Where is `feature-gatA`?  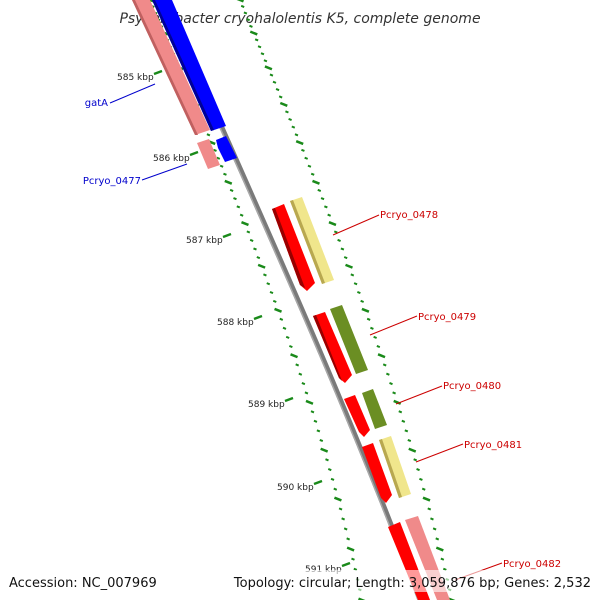
feature-gatA is located at coordinates (179, 67).